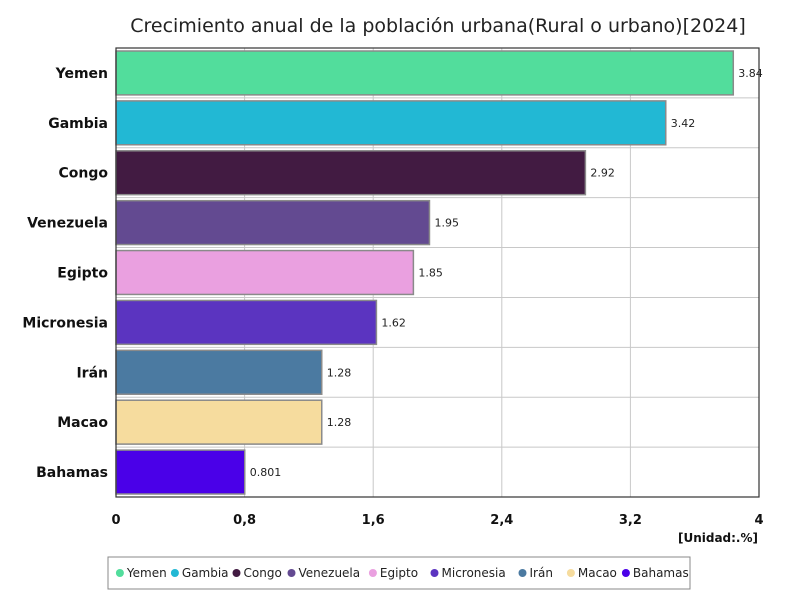  What do you see at coordinates (351, 173) in the screenshot?
I see `bar-congo` at bounding box center [351, 173].